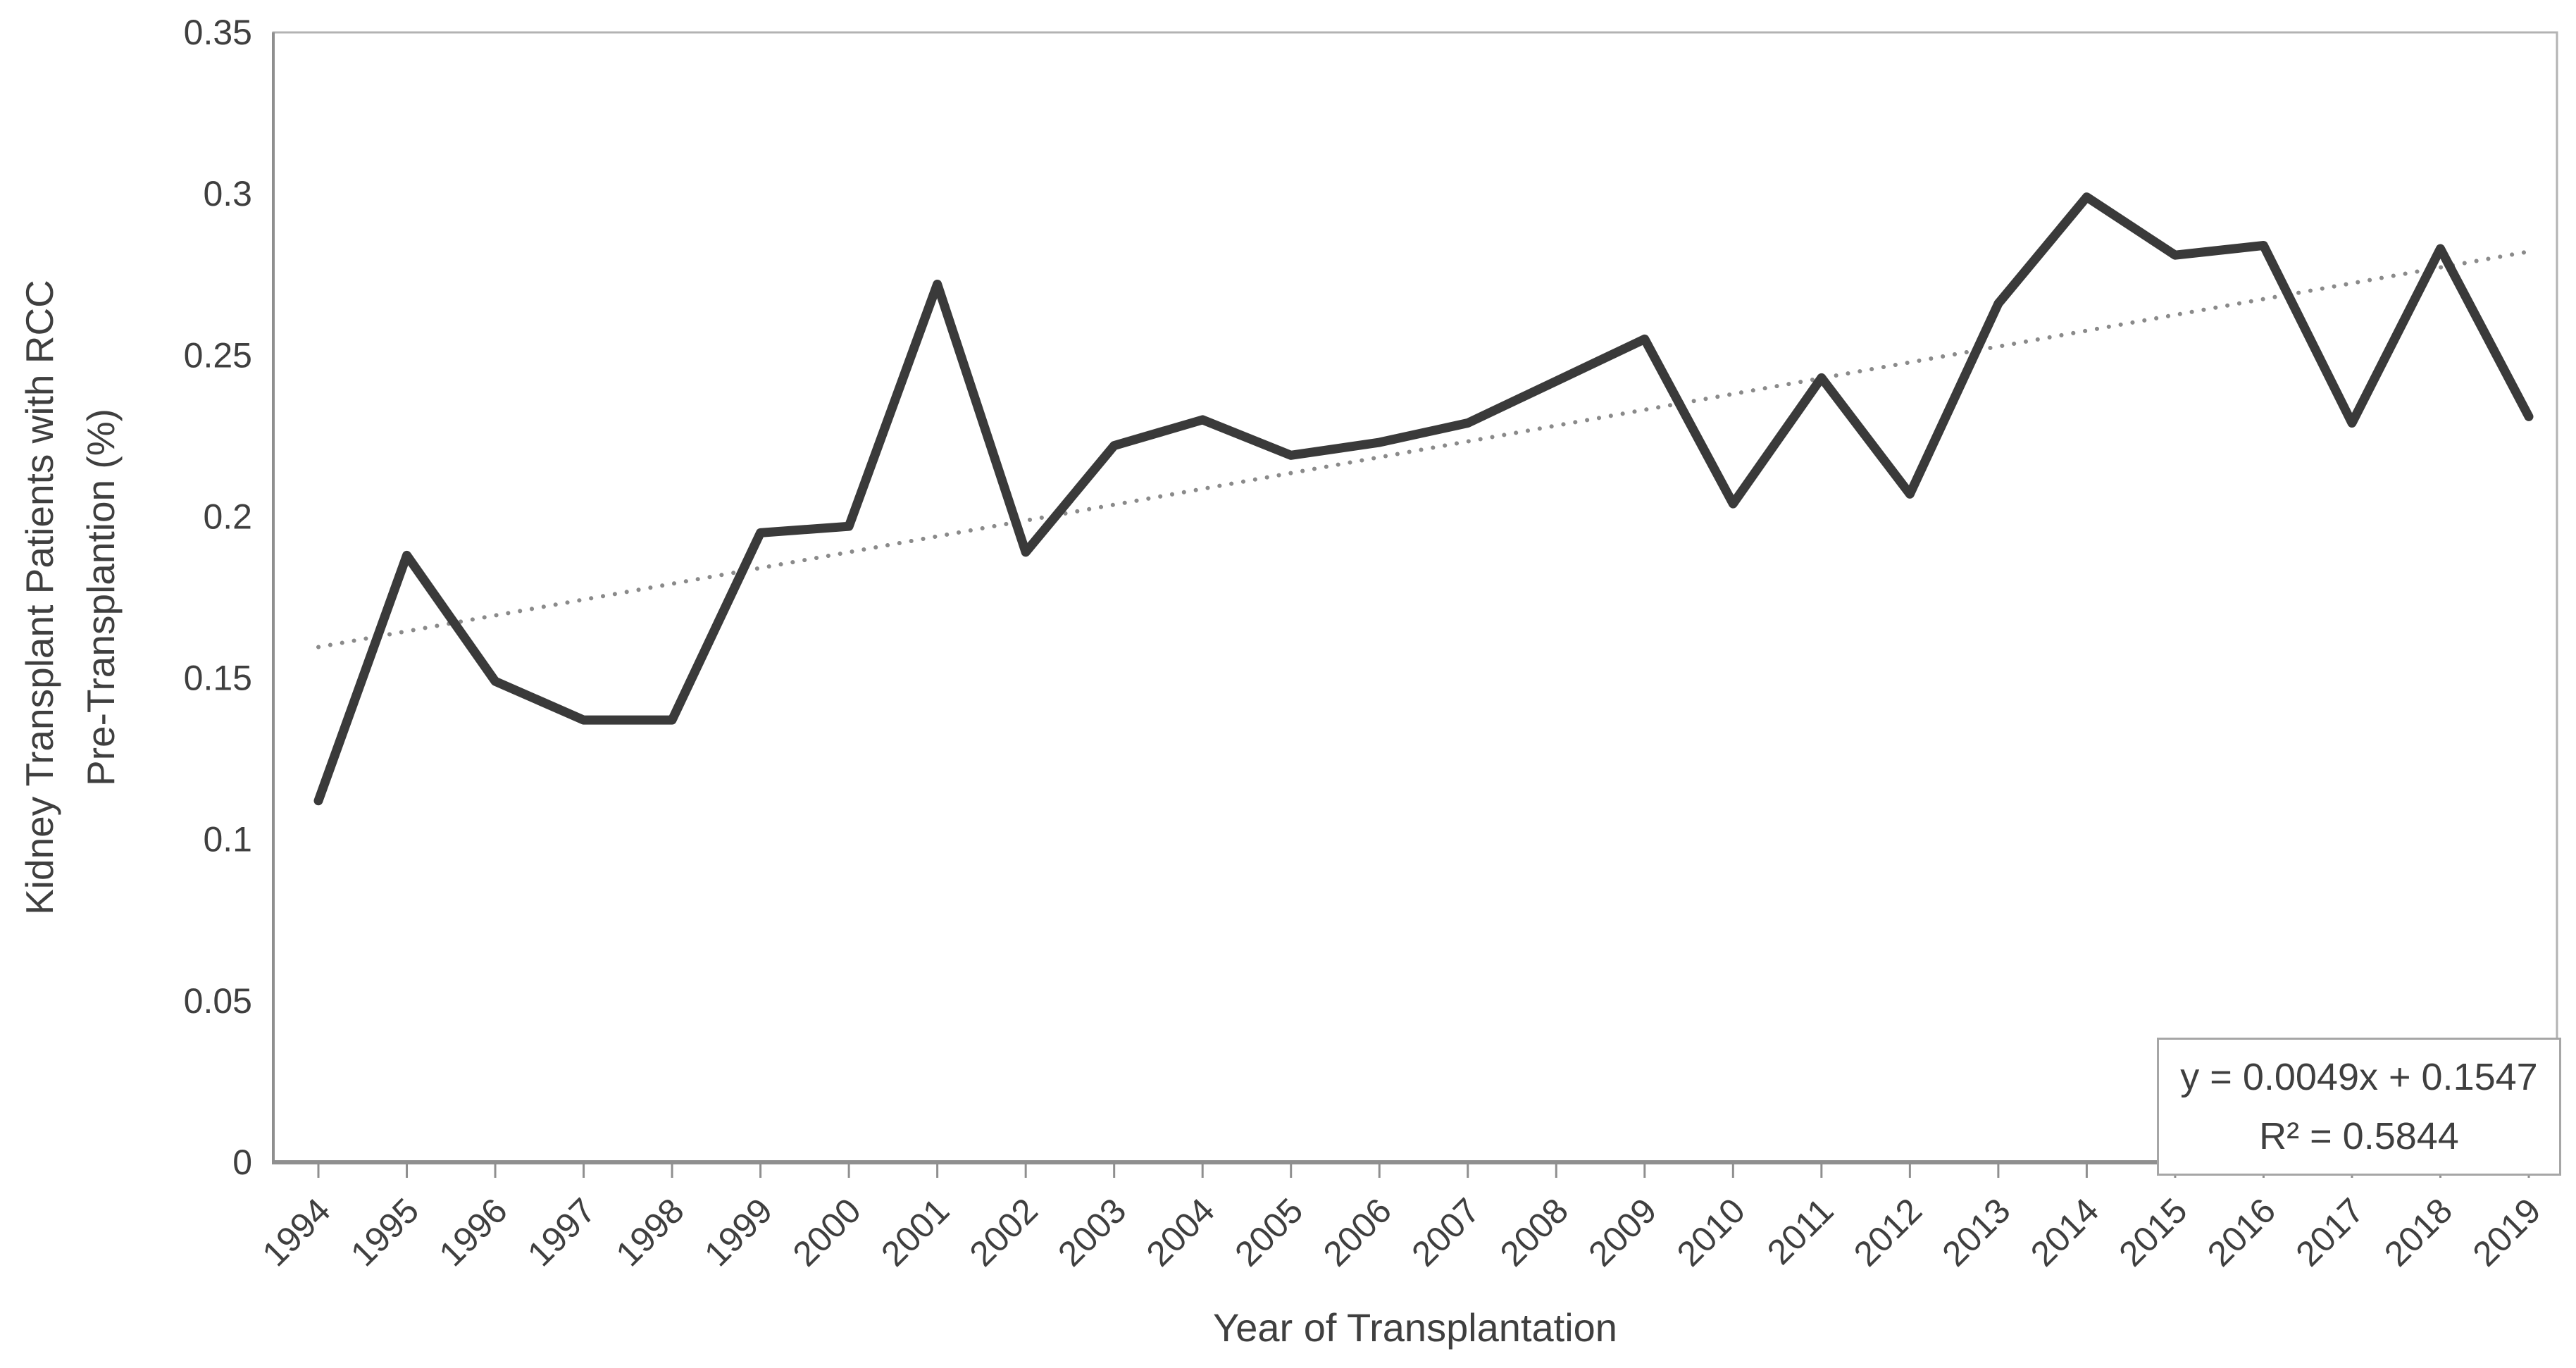 The image size is (2576, 1368). Describe the element at coordinates (1445, 1232) in the screenshot. I see `x-tick-label: 2007` at that location.